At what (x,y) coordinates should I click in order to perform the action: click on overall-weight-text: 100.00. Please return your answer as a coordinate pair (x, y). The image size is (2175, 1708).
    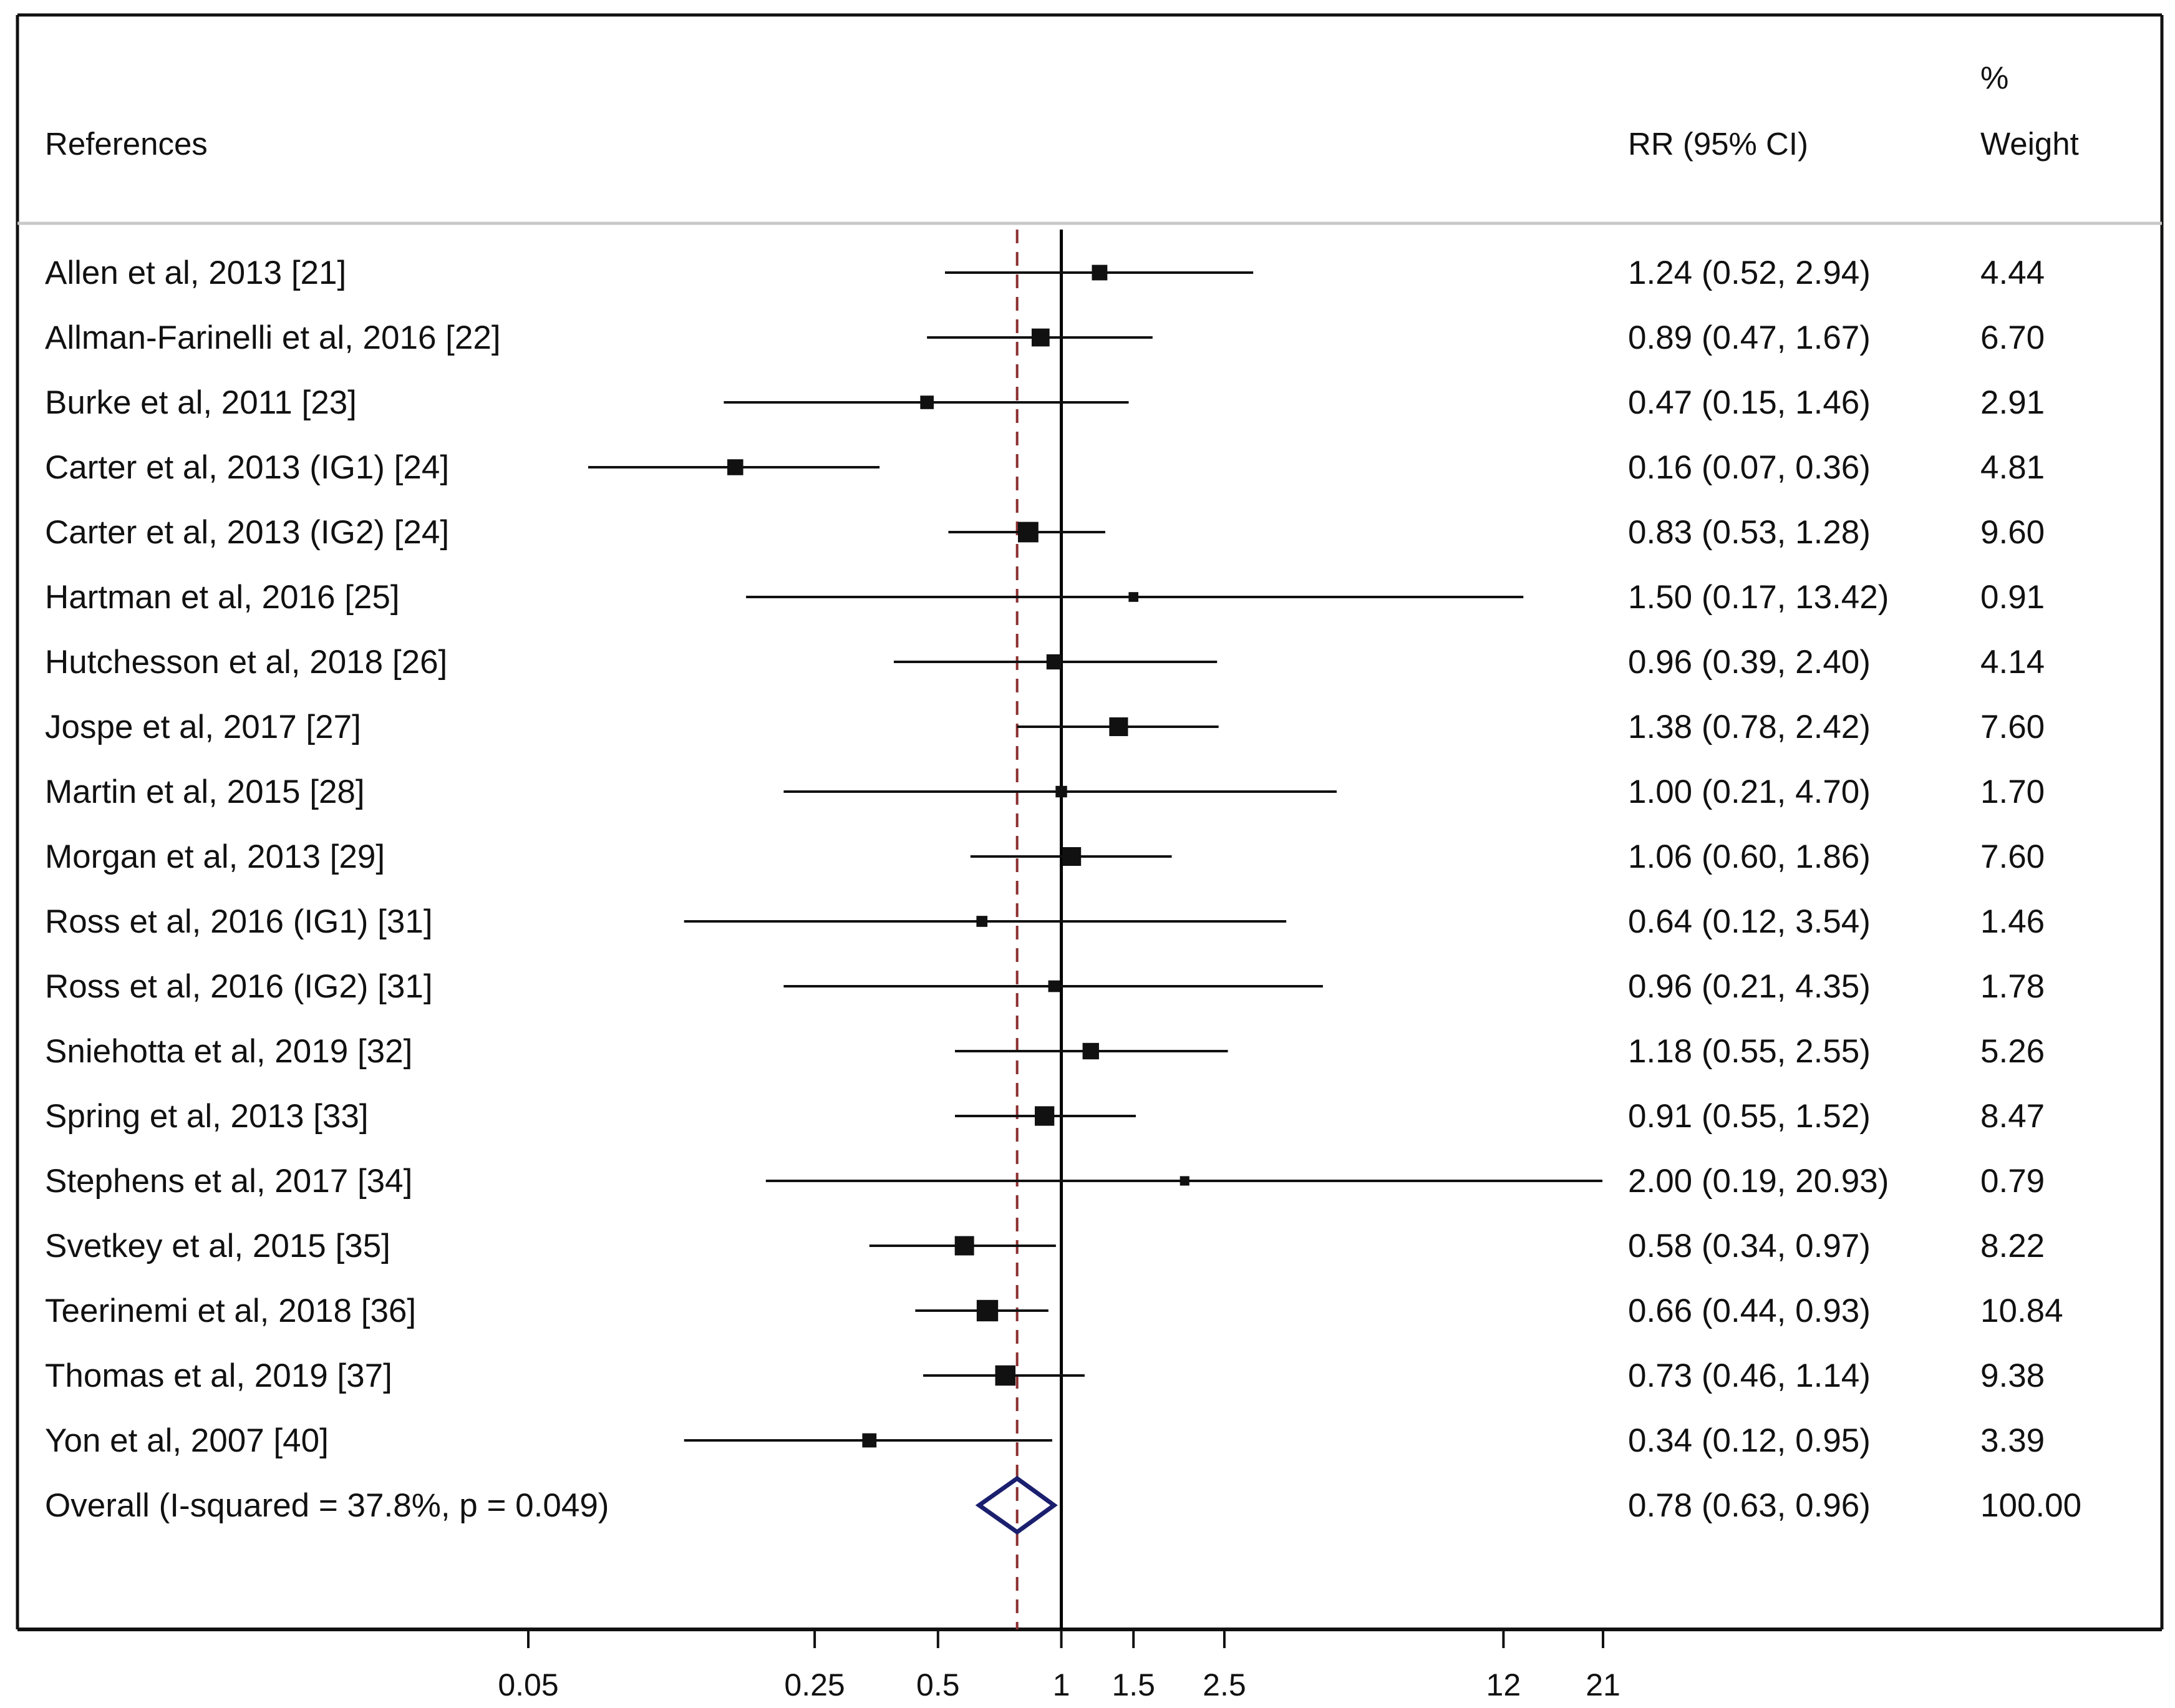
    Looking at the image, I should click on (2030, 1505).